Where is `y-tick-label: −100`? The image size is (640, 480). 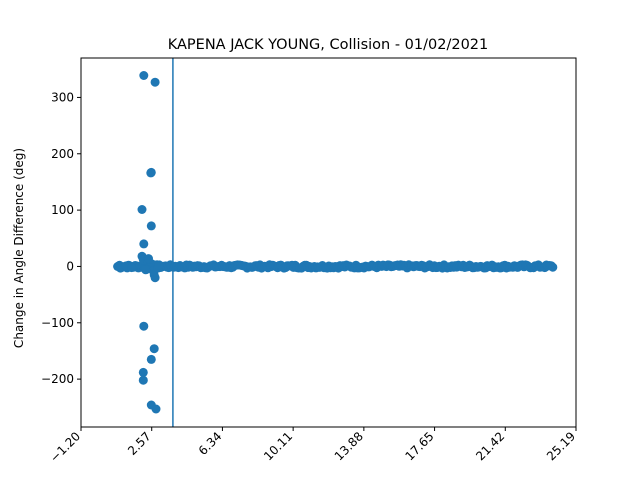 y-tick-label: −100 is located at coordinates (57, 323).